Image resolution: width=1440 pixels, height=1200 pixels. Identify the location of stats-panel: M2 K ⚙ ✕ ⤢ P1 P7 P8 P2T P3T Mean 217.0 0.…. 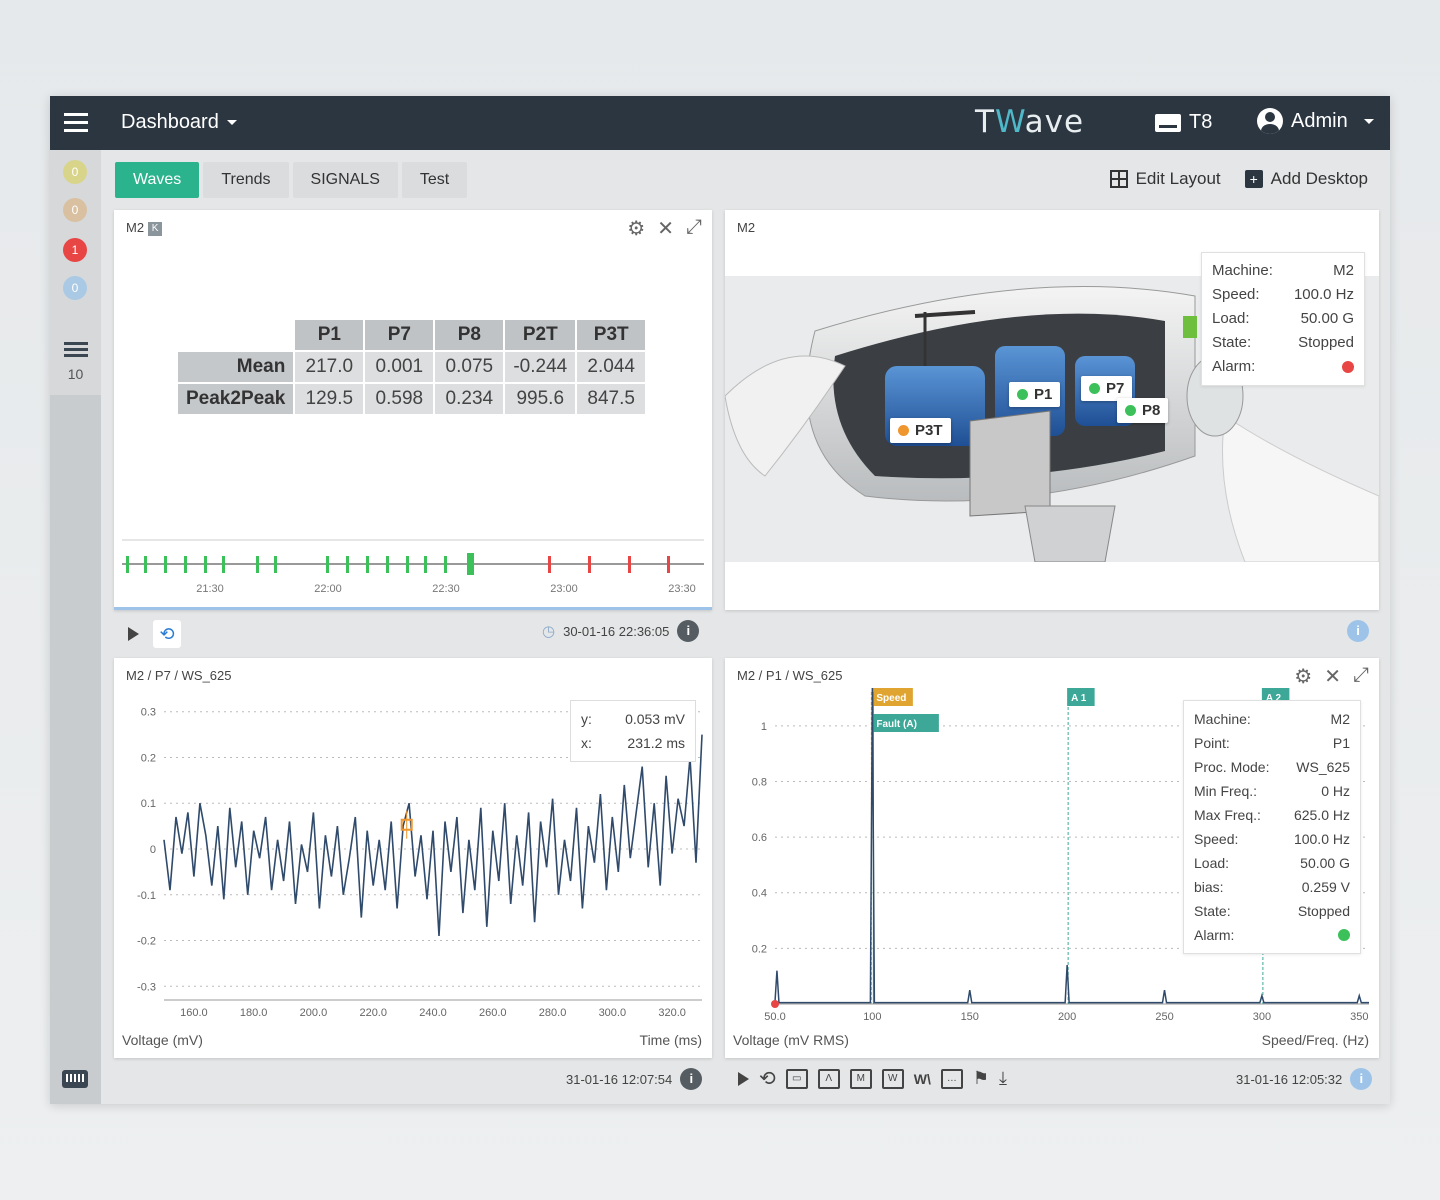
(413, 410).